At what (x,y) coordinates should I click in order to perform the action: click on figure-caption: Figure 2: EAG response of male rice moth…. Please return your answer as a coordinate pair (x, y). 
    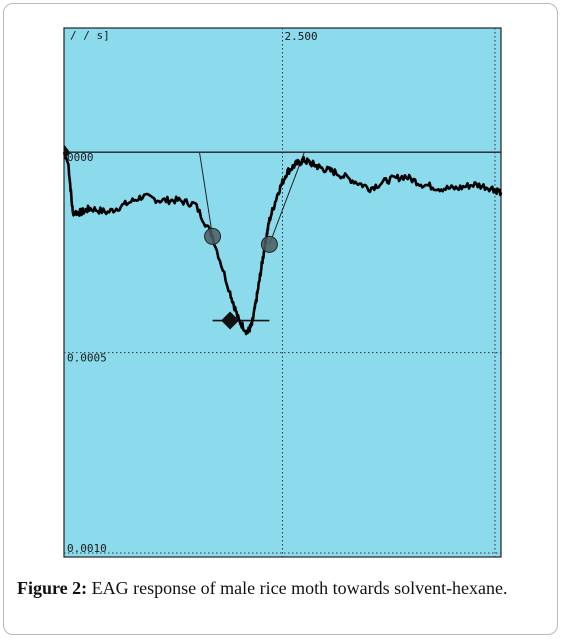
    Looking at the image, I should click on (282, 588).